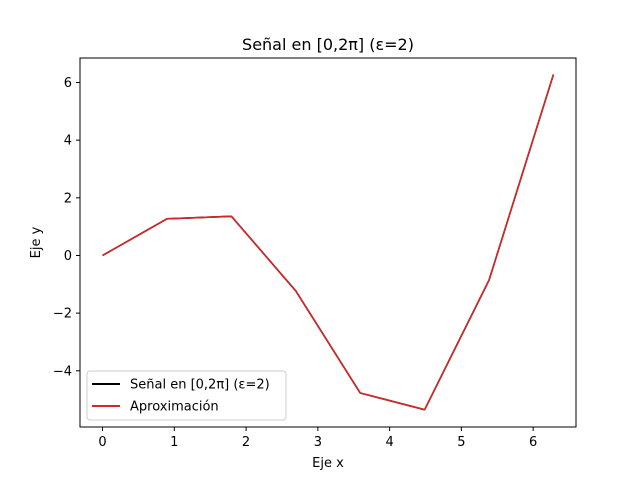  What do you see at coordinates (246, 442) in the screenshot?
I see `x-tick-label: 2` at bounding box center [246, 442].